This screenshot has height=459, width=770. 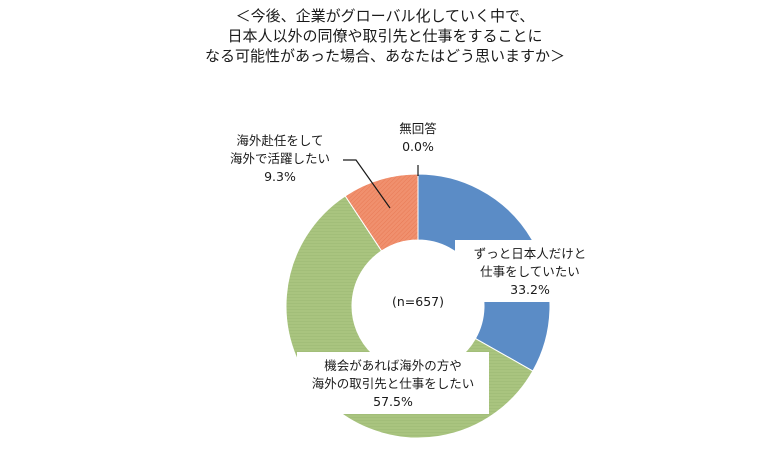 I want to click on chart-title-line-2: 日本人以外の同僚や取引先と仕事をすることに, so click(x=385, y=36).